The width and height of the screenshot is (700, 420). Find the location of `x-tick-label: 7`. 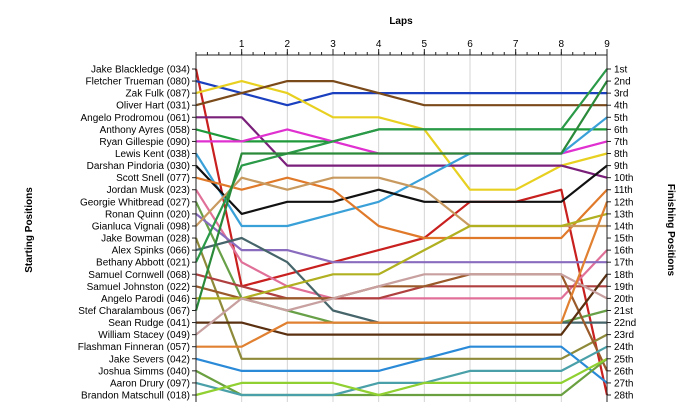

x-tick-label: 7 is located at coordinates (516, 44).